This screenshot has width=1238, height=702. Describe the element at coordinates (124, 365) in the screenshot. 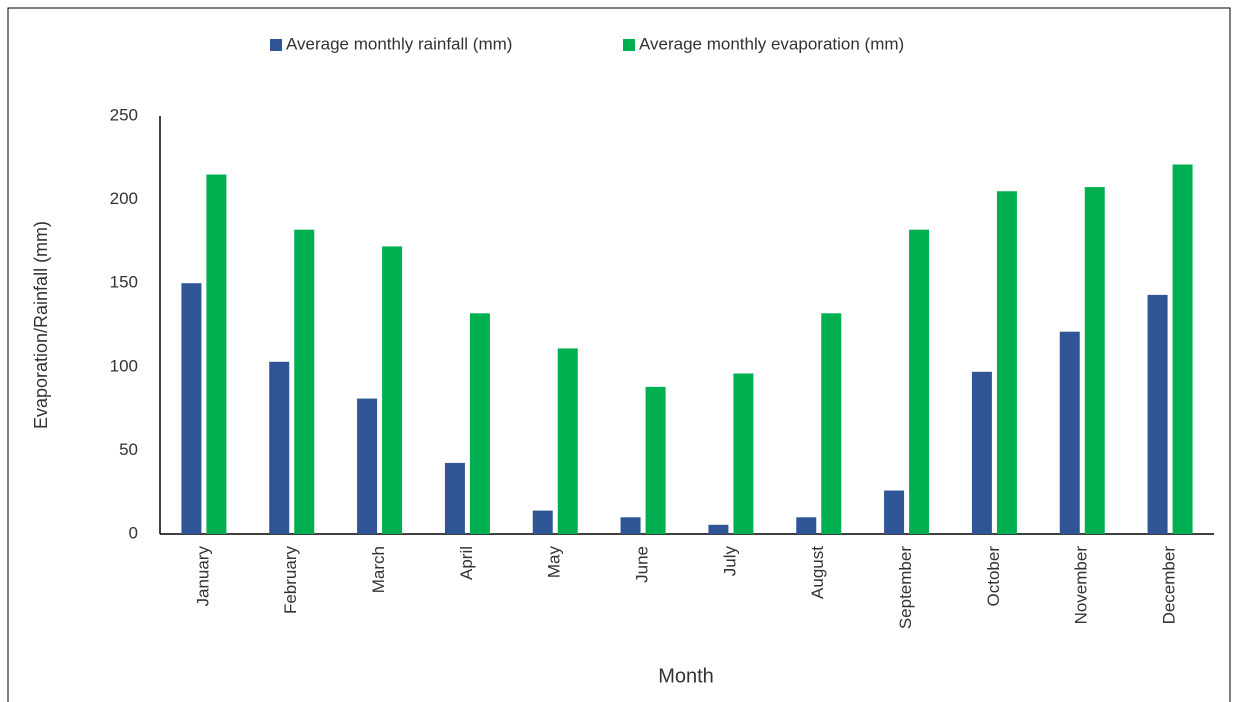

I see `y-tick-label: 100` at that location.